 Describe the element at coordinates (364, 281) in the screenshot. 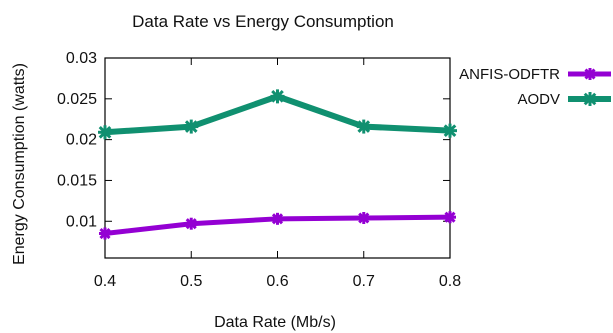

I see `x-tick-label: 0.7` at that location.